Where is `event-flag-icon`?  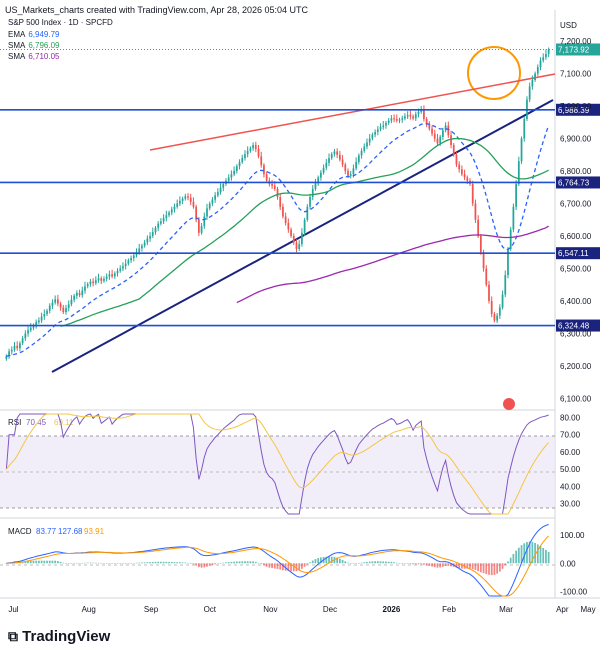 event-flag-icon is located at coordinates (509, 404).